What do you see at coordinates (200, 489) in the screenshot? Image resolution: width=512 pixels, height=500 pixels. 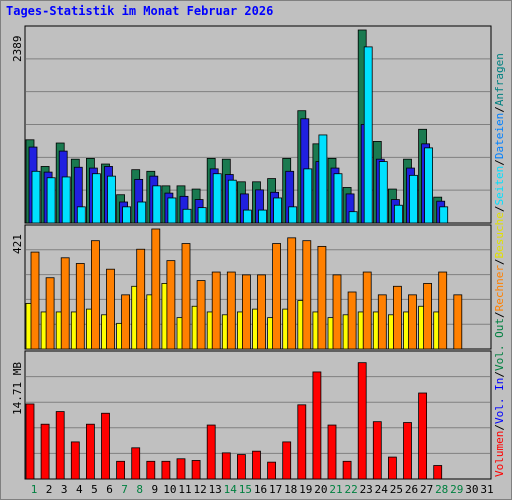 I see `x-tick-label: 12` at bounding box center [200, 489].